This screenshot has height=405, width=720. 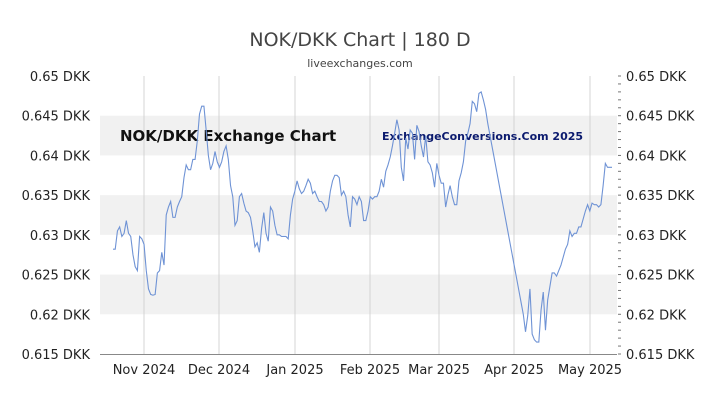 I want to click on y-tick-label-left-7: 0.615 DKK, so click(x=56, y=355).